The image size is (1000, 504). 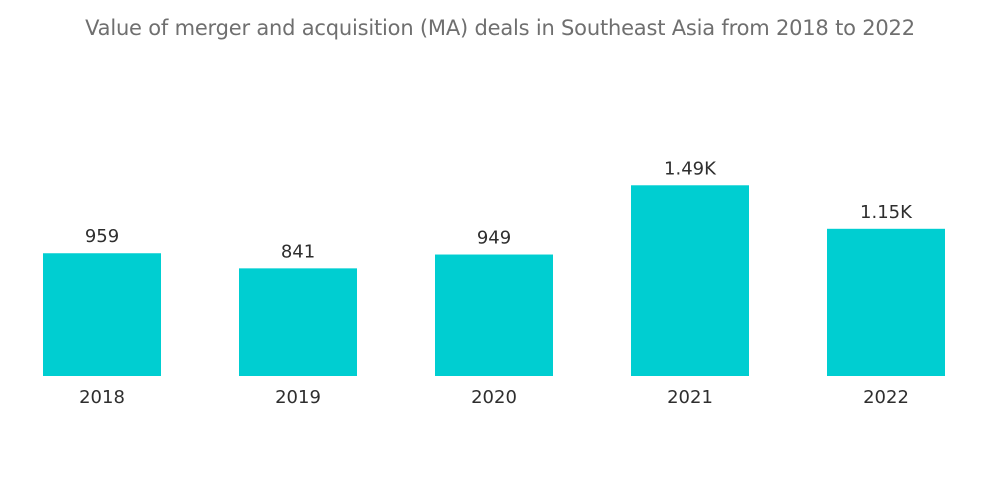 What do you see at coordinates (494, 315) in the screenshot?
I see `bar-2020` at bounding box center [494, 315].